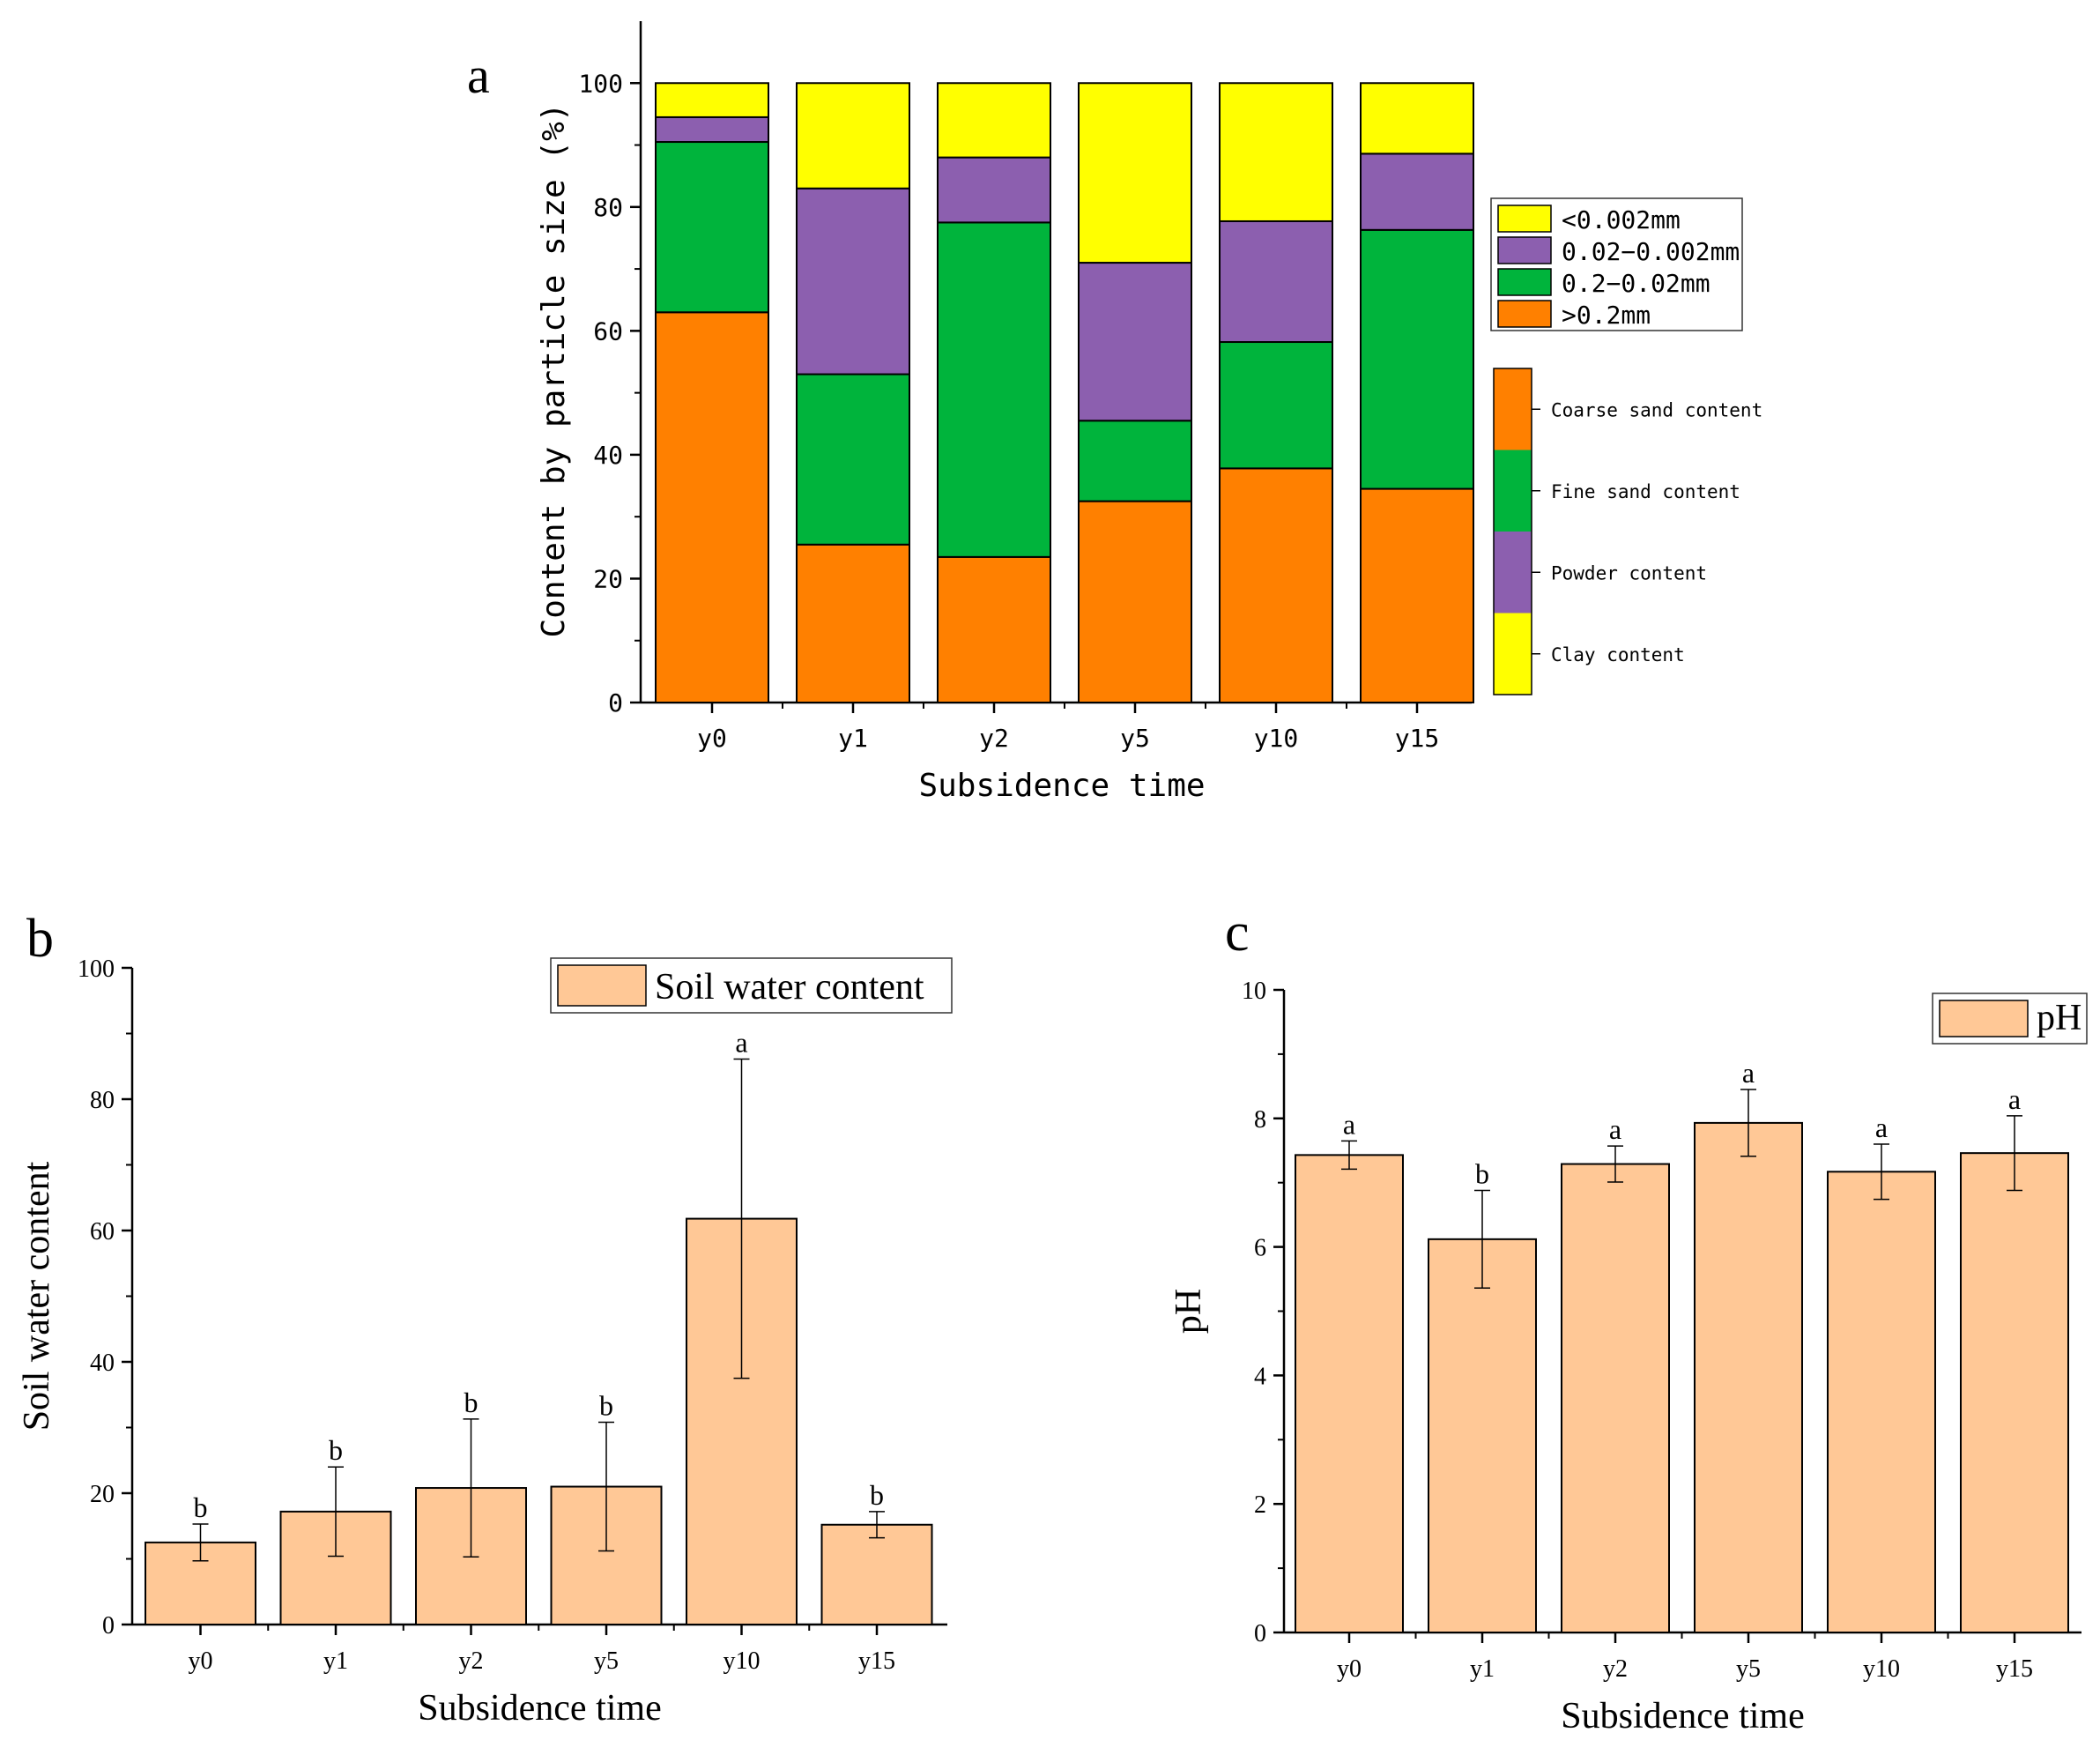  What do you see at coordinates (554, 370) in the screenshot?
I see `y-axis-label: Content by particle size (%)` at bounding box center [554, 370].